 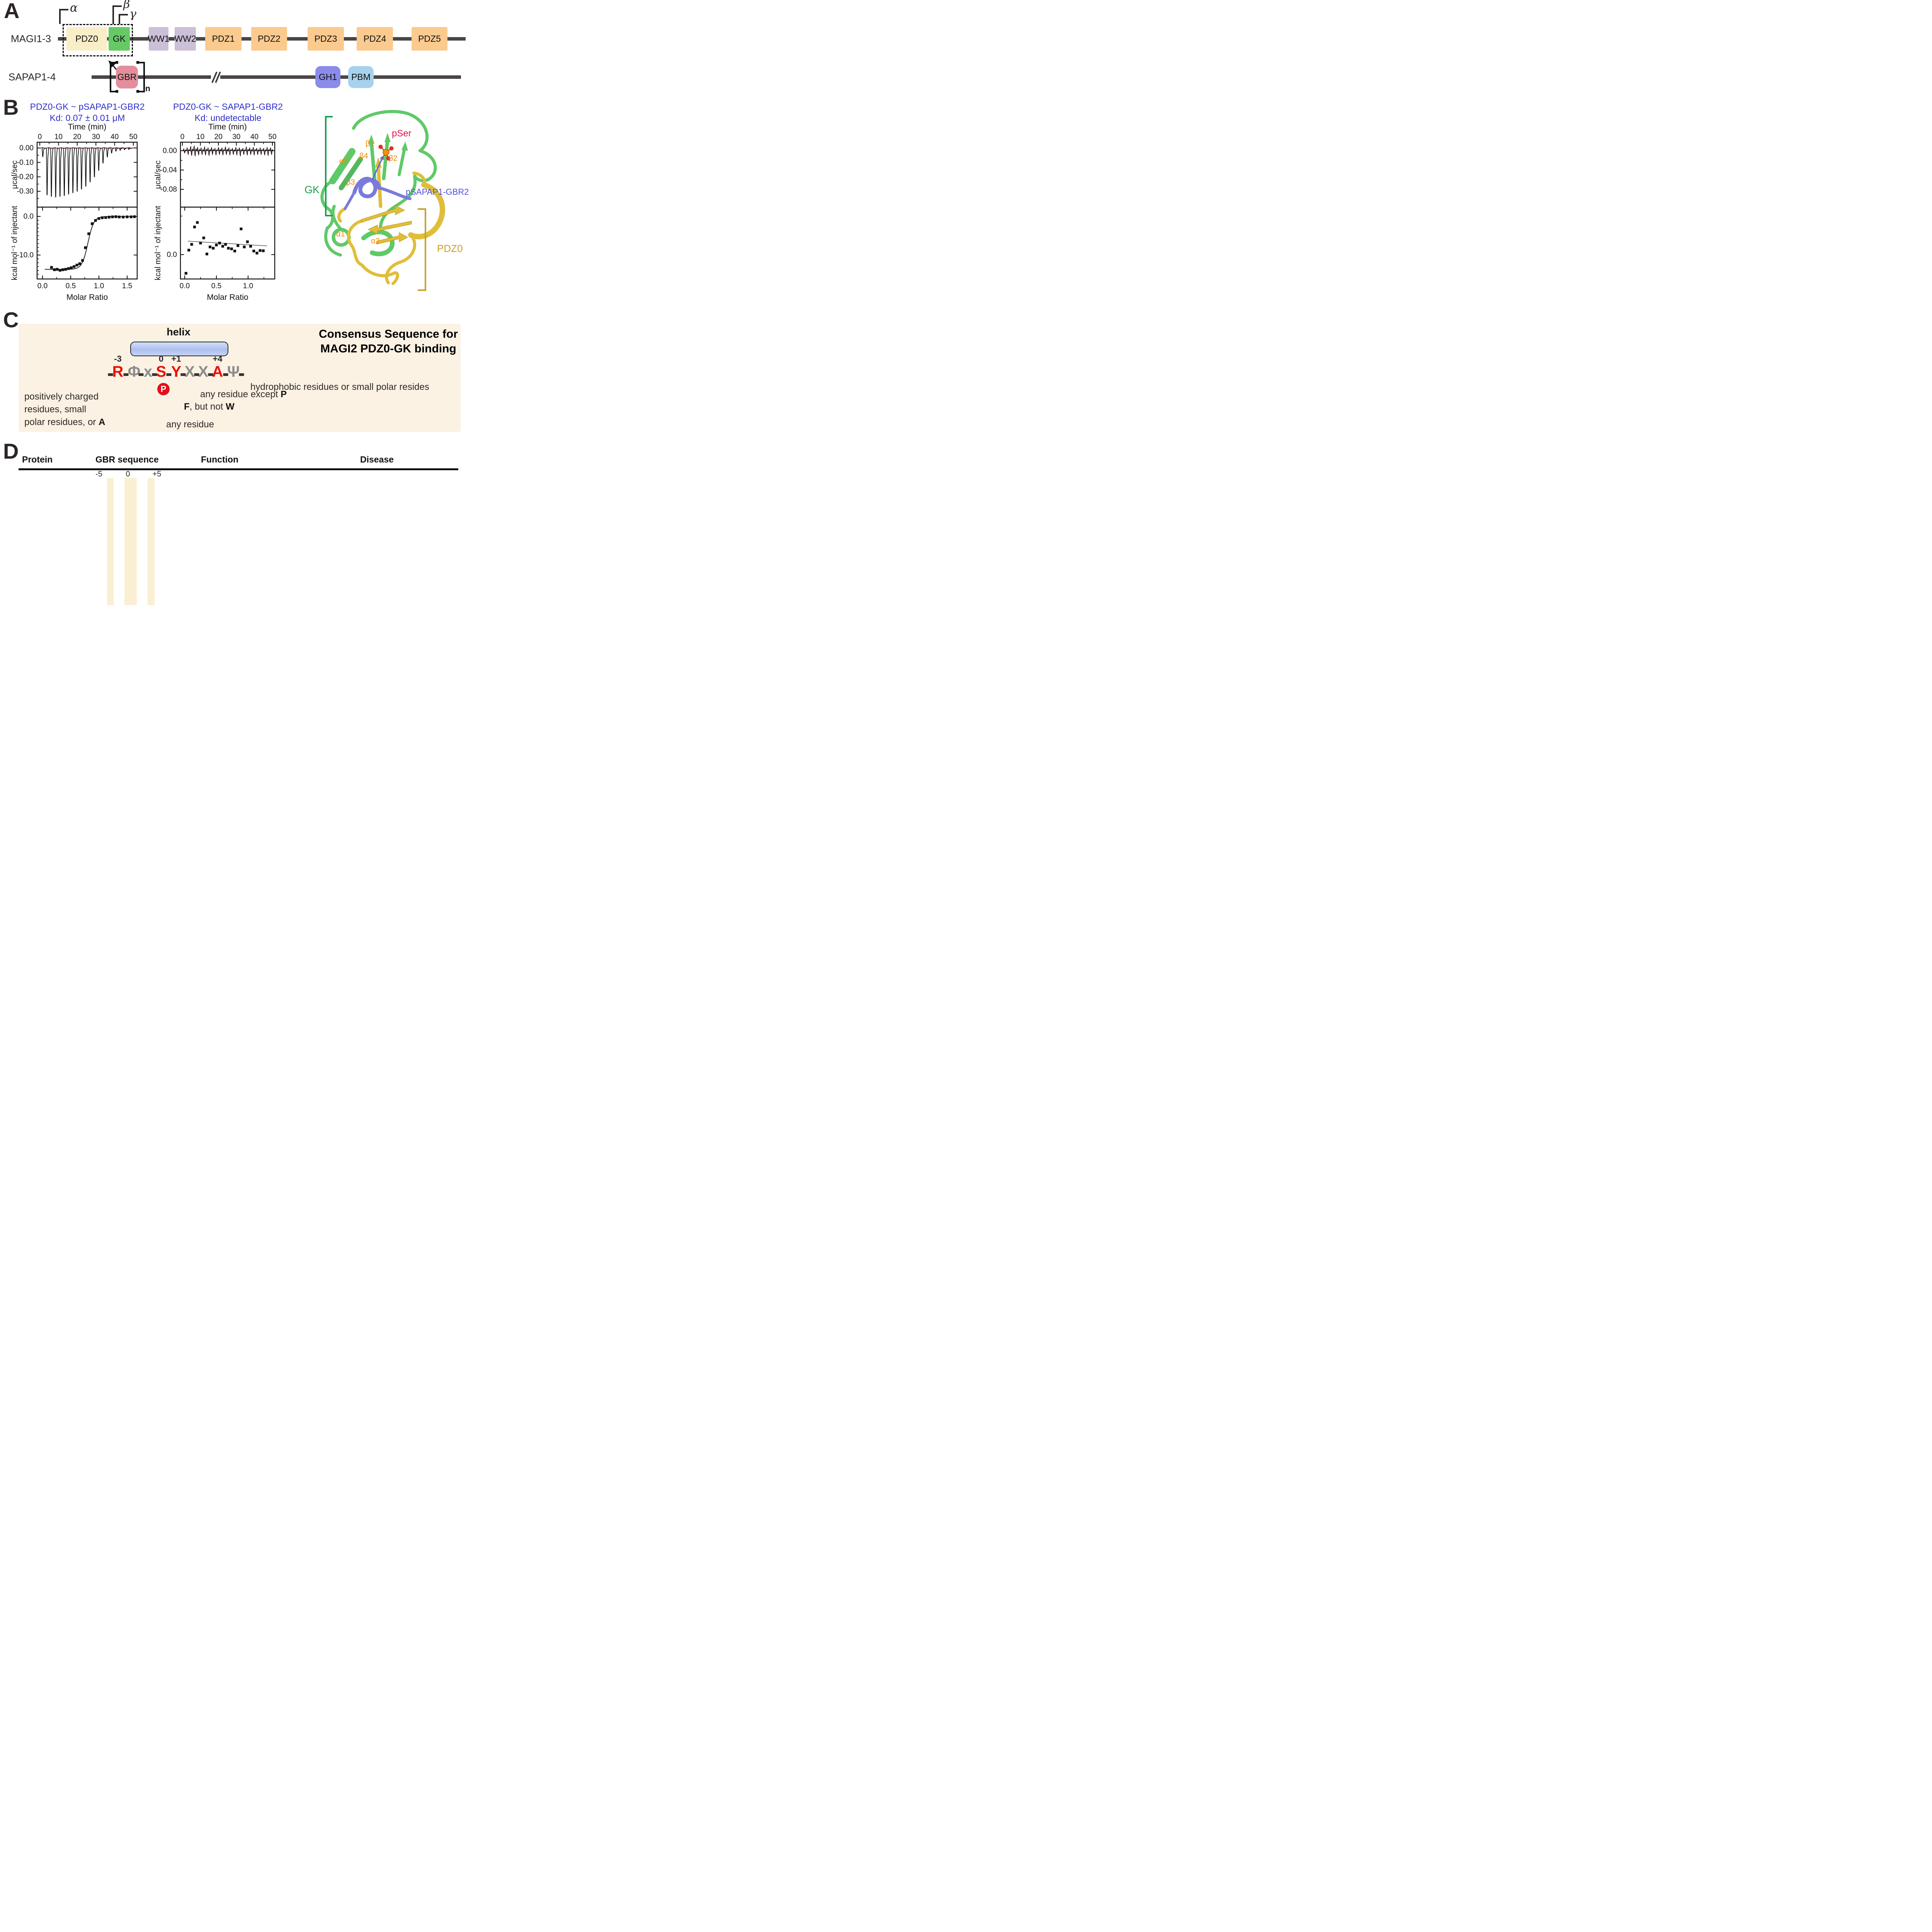 I want to click on itc-left-title: PDZ0-GK ~ pSAPAP1-GBR2, so click(x=87, y=107).